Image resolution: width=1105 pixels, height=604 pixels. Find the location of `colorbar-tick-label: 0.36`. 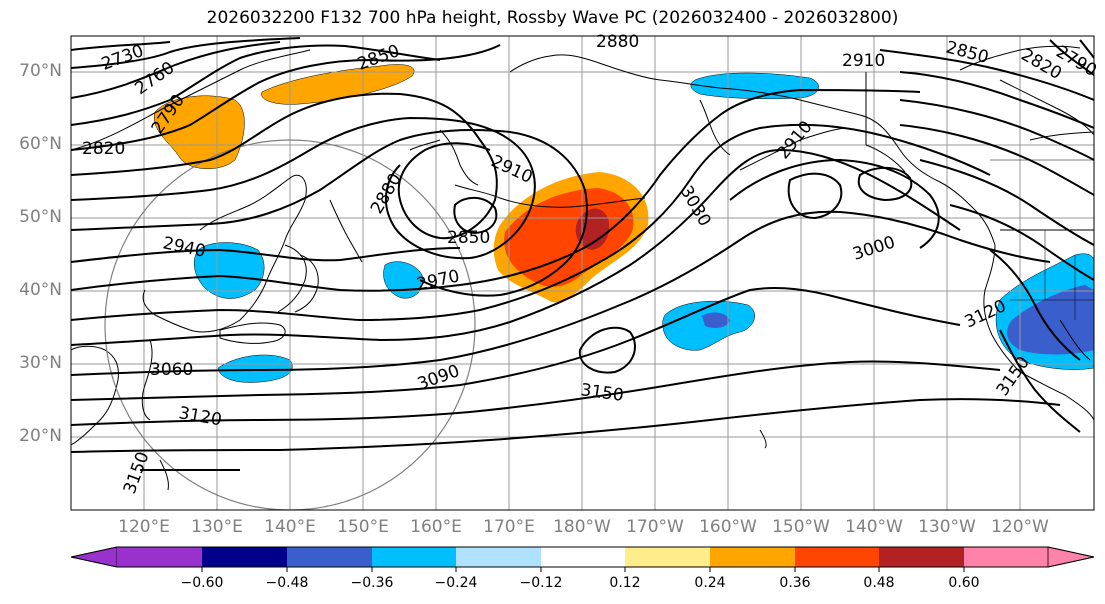

colorbar-tick-label: 0.36 is located at coordinates (795, 583).